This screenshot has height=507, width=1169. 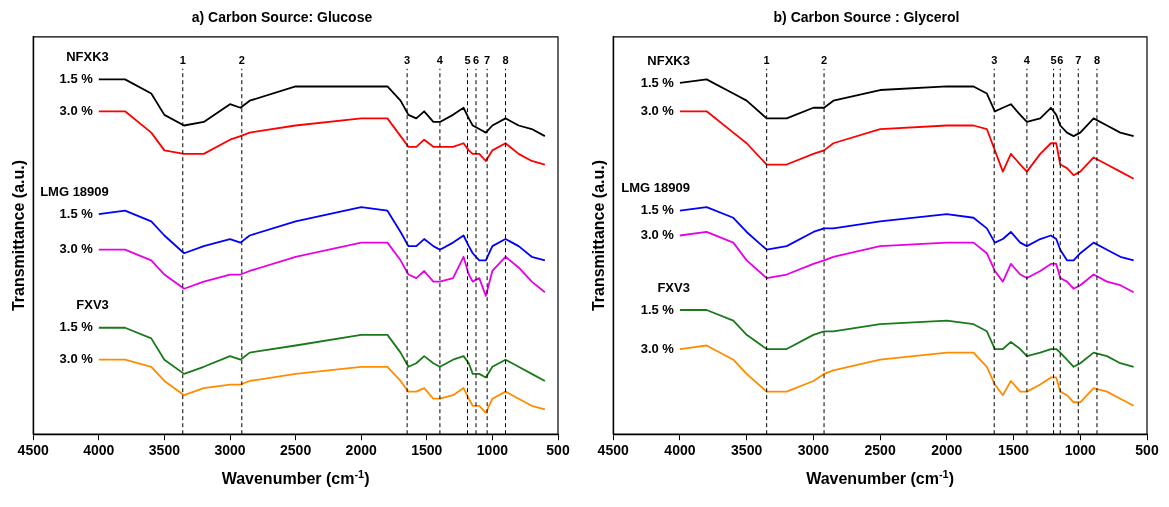 I want to click on chart-title: b) Carbon Source : Glycerol, so click(x=866, y=17).